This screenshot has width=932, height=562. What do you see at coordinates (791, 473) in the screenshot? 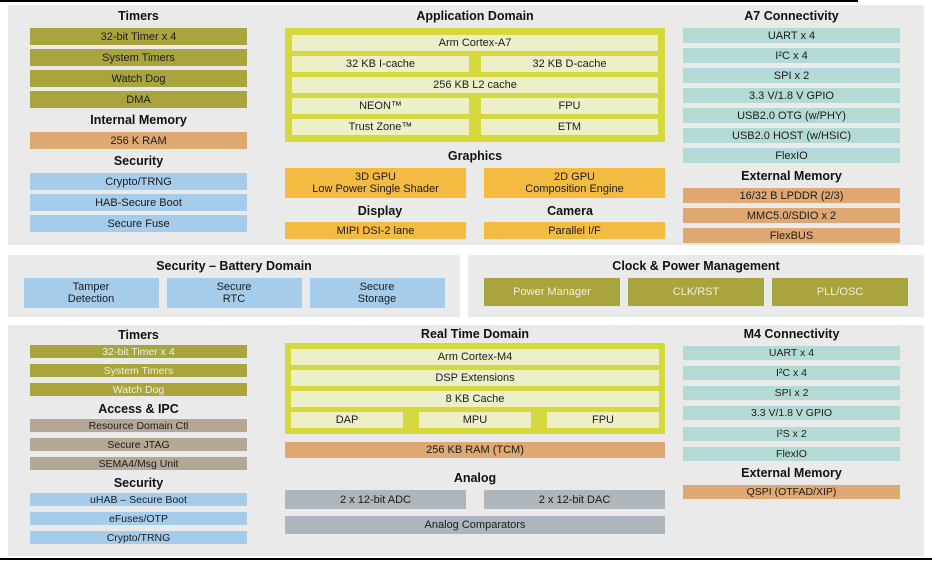
I see `m4-external-memory-title: External Memory` at bounding box center [791, 473].